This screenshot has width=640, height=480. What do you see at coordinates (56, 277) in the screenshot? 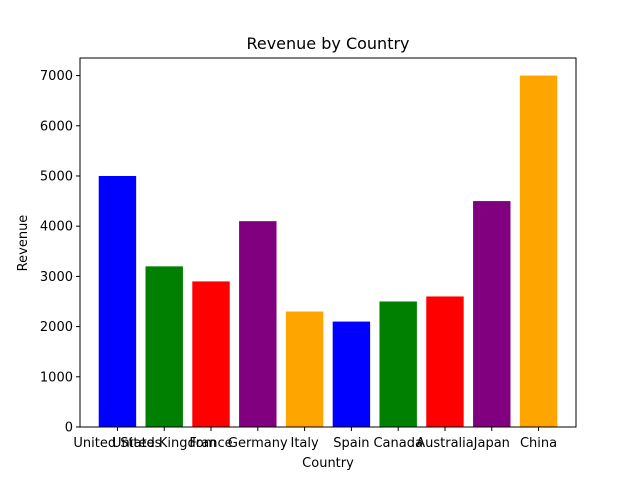
I see `y-tick-label: 3000` at bounding box center [56, 277].